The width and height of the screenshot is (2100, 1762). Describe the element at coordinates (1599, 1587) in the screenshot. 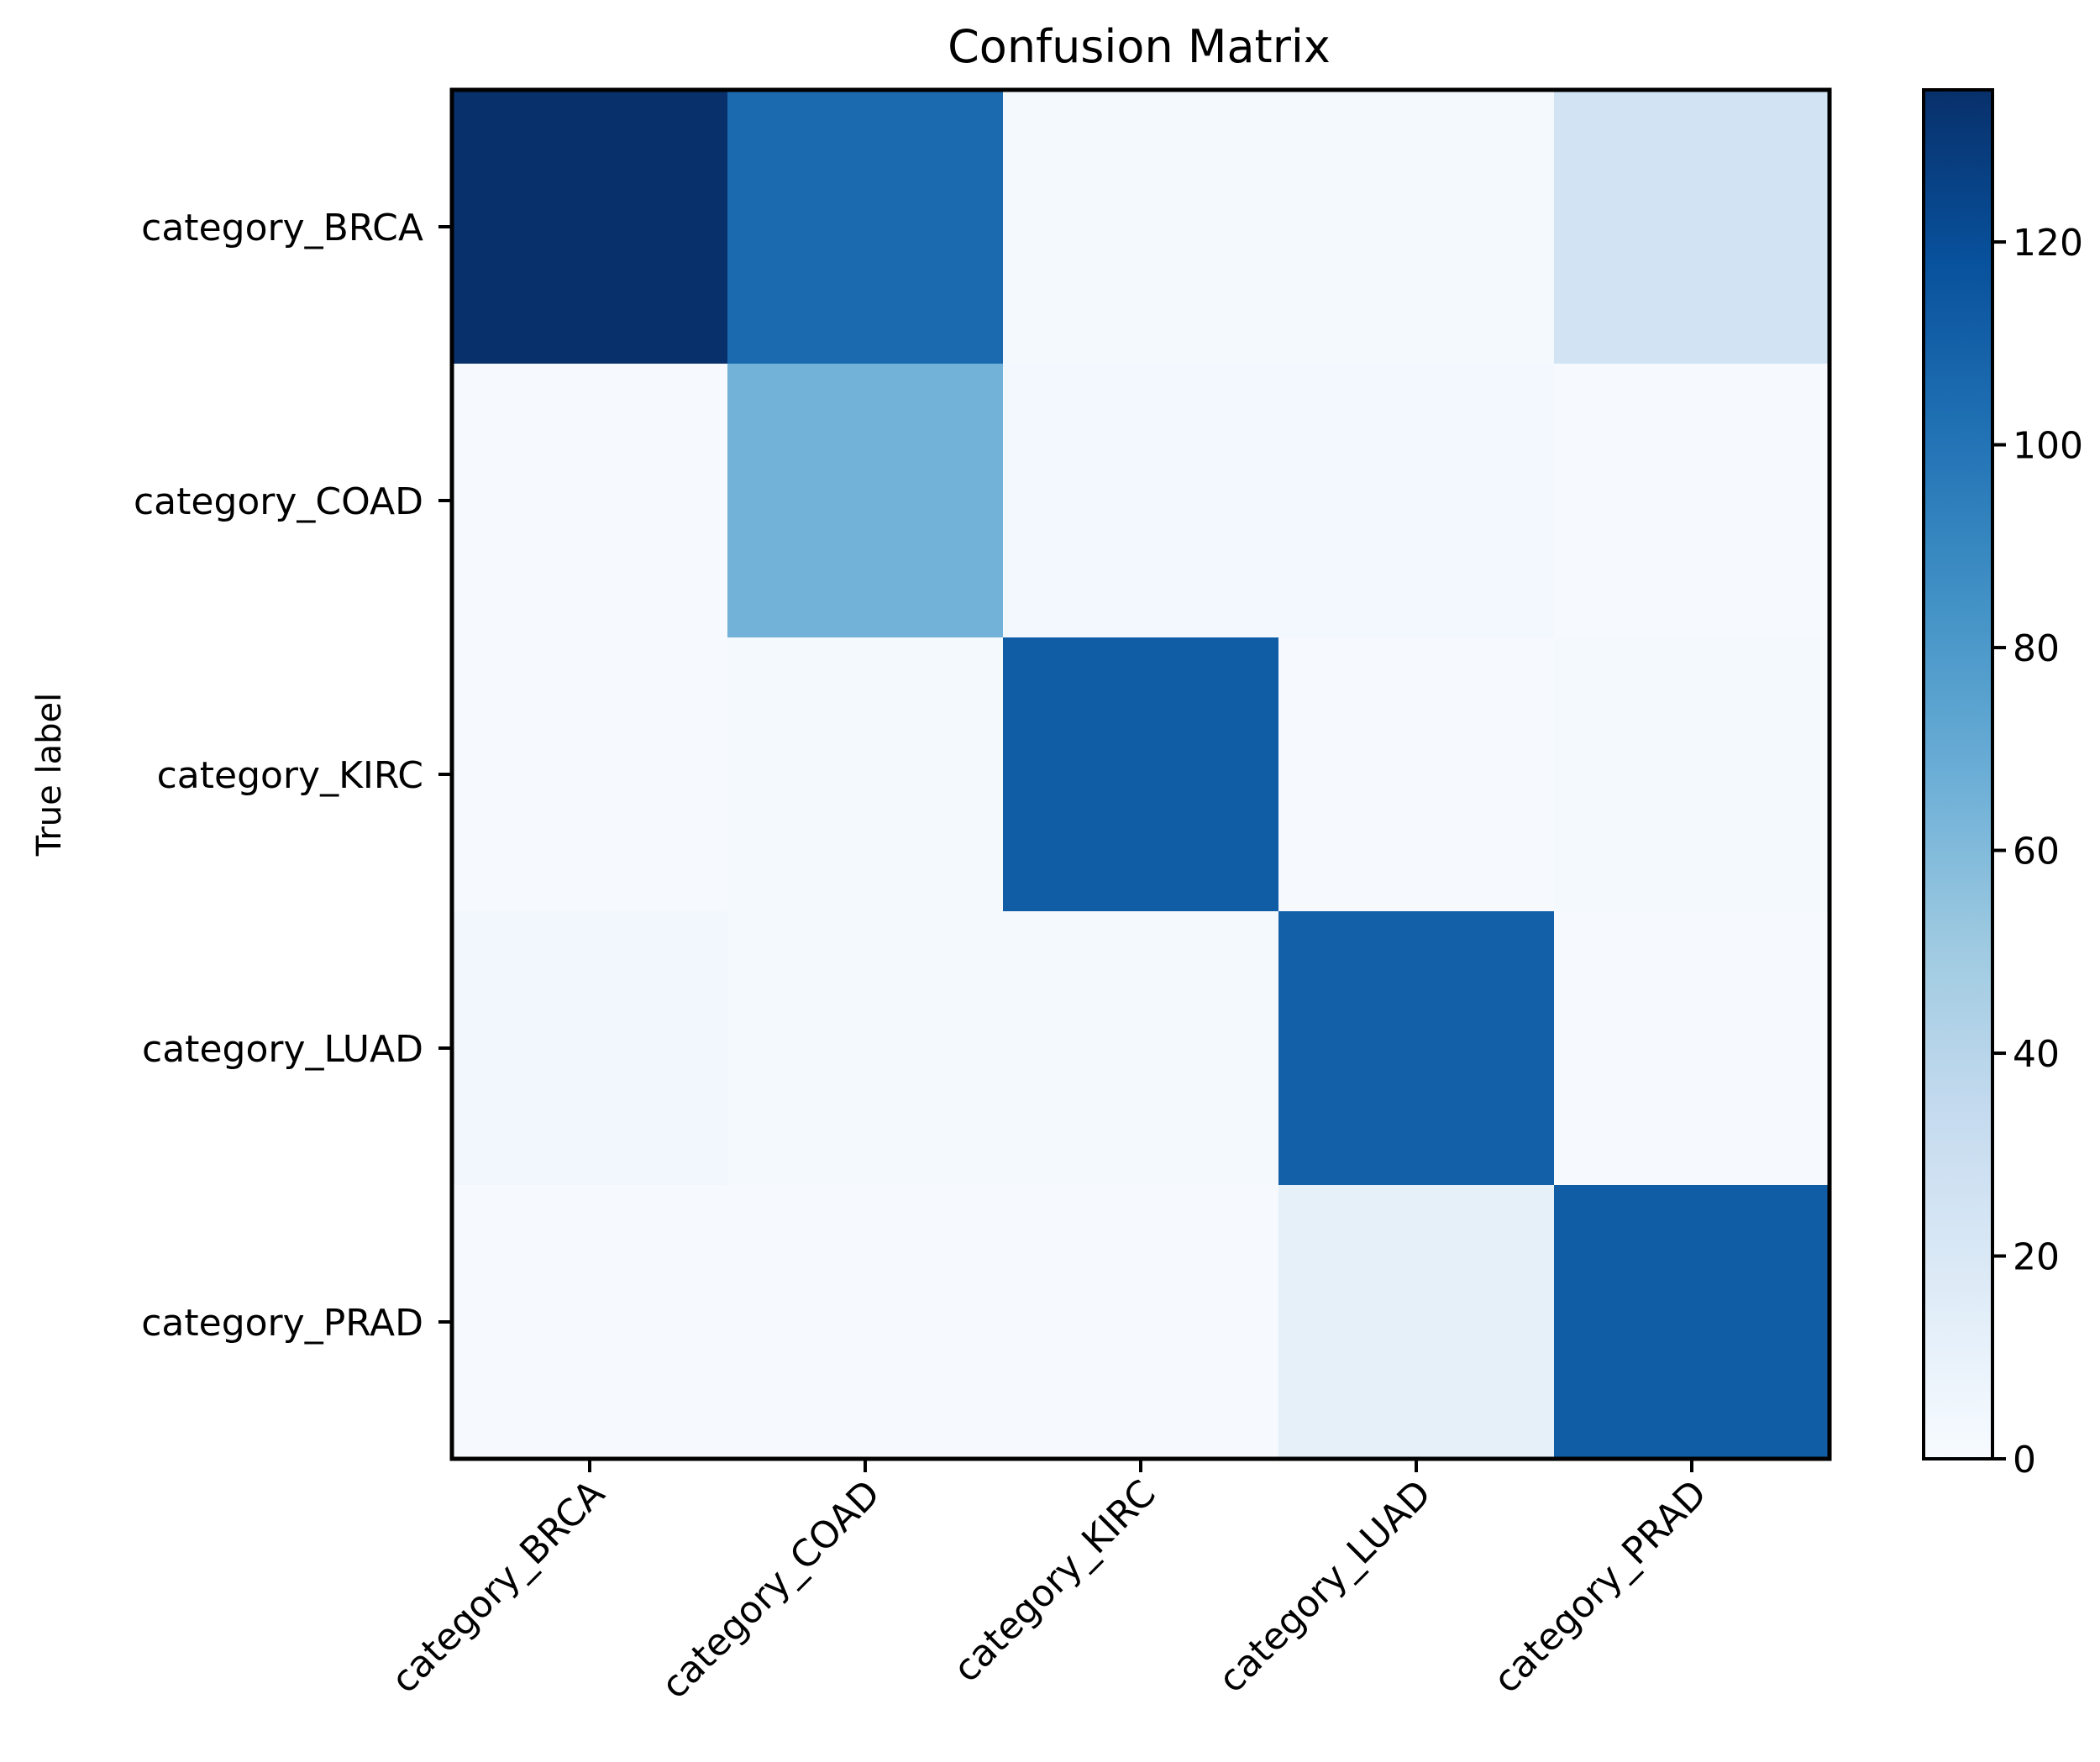

I see `x-tick-label: category_PRAD` at that location.